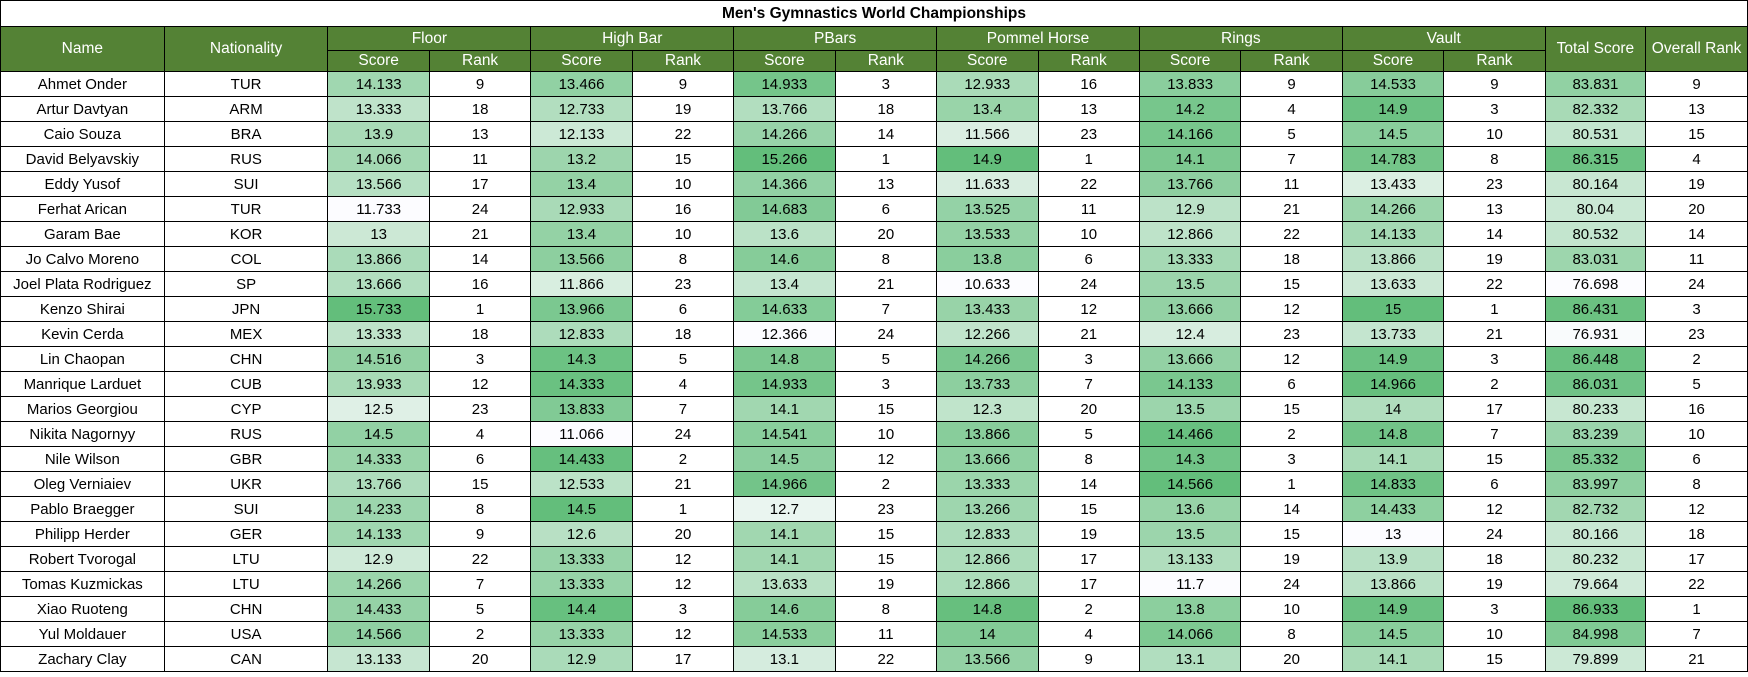 Image resolution: width=1748 pixels, height=677 pixels. What do you see at coordinates (1190, 534) in the screenshot?
I see `rings-score-cell: 13.5` at bounding box center [1190, 534].